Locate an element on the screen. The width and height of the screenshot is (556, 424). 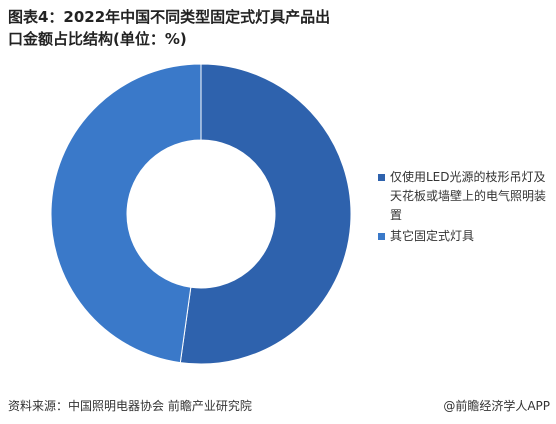
source-note: 资料来源：中国照明电器协会 前瞻产业研究院 is located at coordinates (130, 406).